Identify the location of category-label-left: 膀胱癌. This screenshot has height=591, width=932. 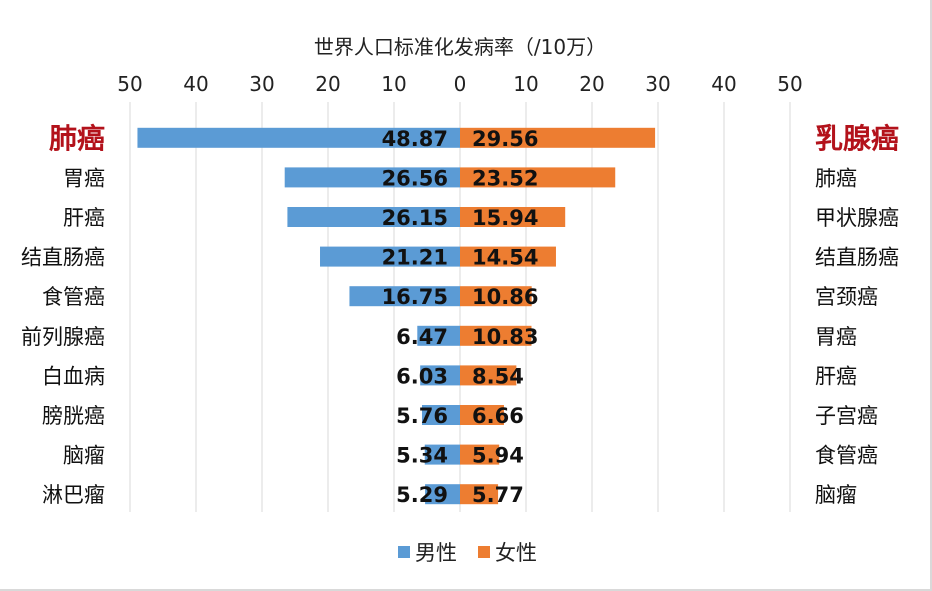
(73, 416).